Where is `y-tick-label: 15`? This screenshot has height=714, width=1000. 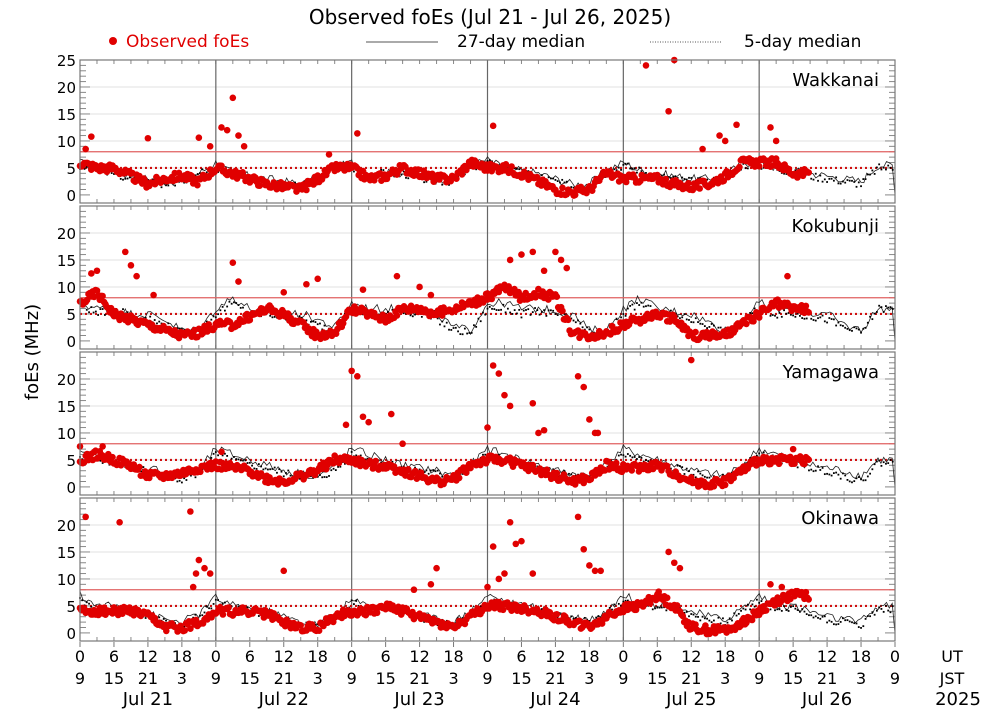
y-tick-label: 15 is located at coordinates (66, 553).